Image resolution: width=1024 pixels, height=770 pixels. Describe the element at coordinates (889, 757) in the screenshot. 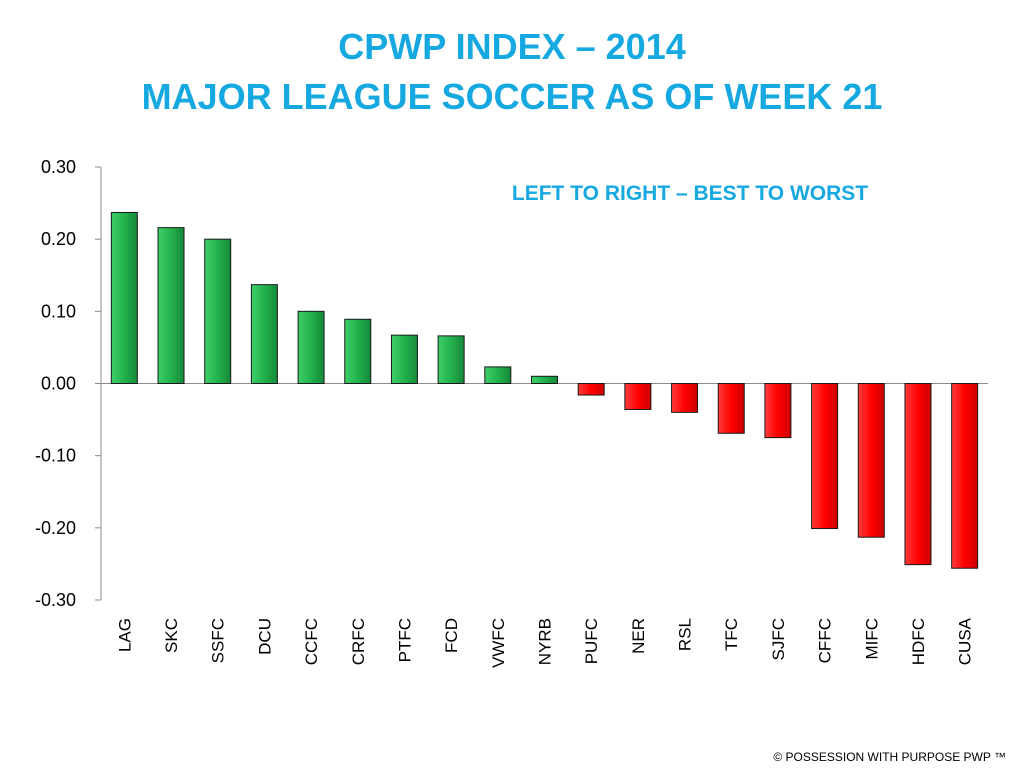

I see `copyright-footer: © POSSESSION WITH PURPOSE PWP ™` at that location.